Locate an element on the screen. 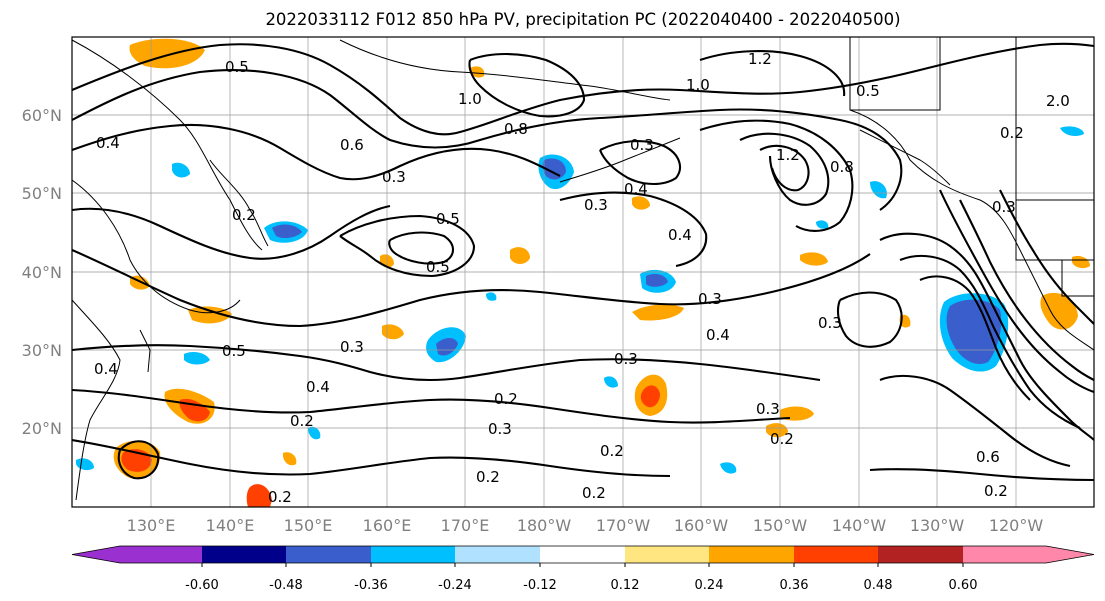  lat-label: 60°N is located at coordinates (42, 115).